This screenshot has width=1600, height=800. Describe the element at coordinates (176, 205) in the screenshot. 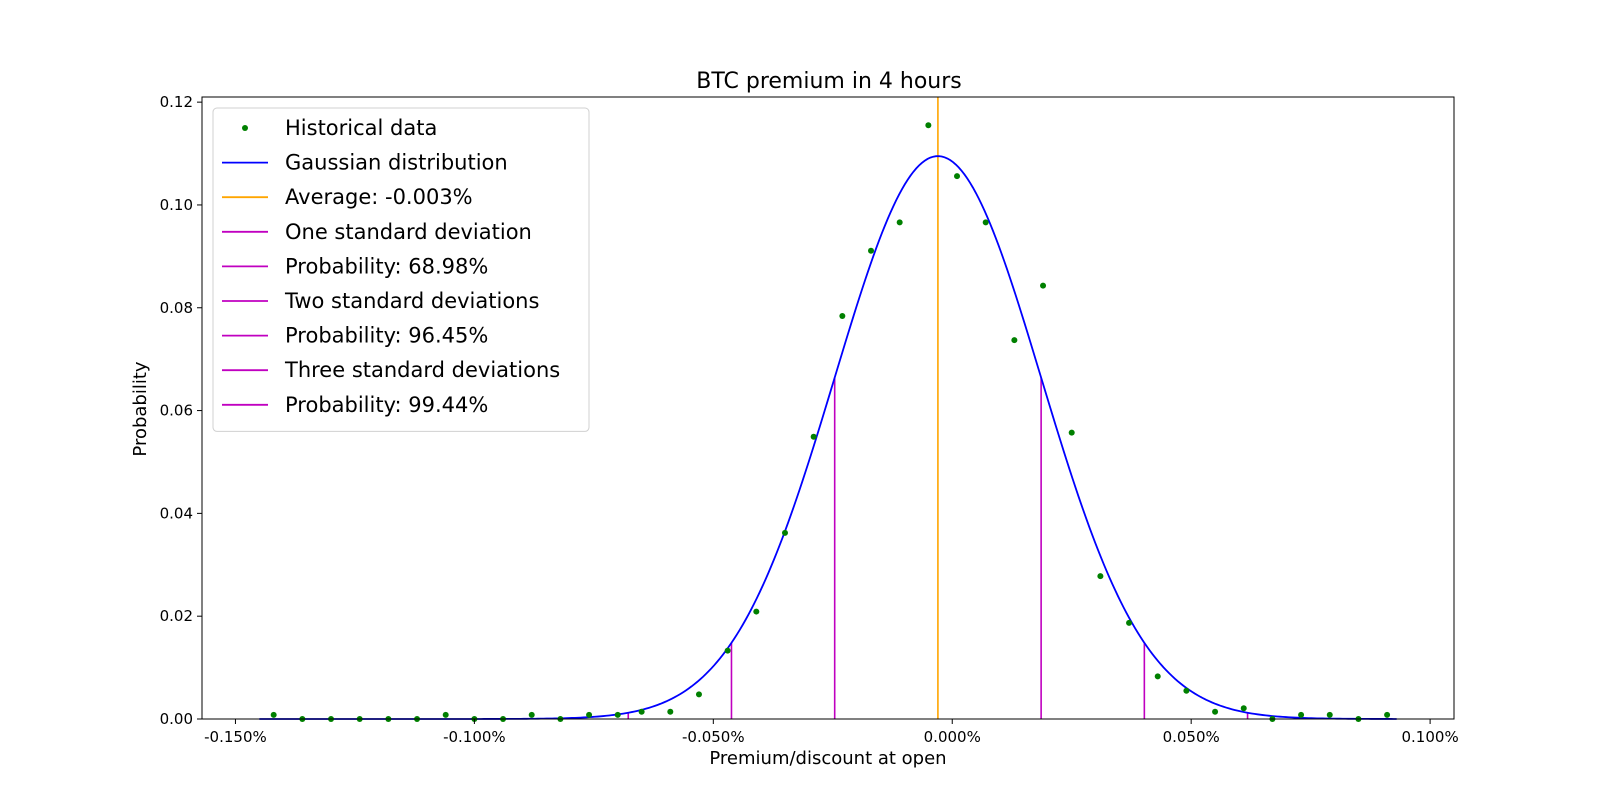

I see `y-tick-label: 0.10` at that location.